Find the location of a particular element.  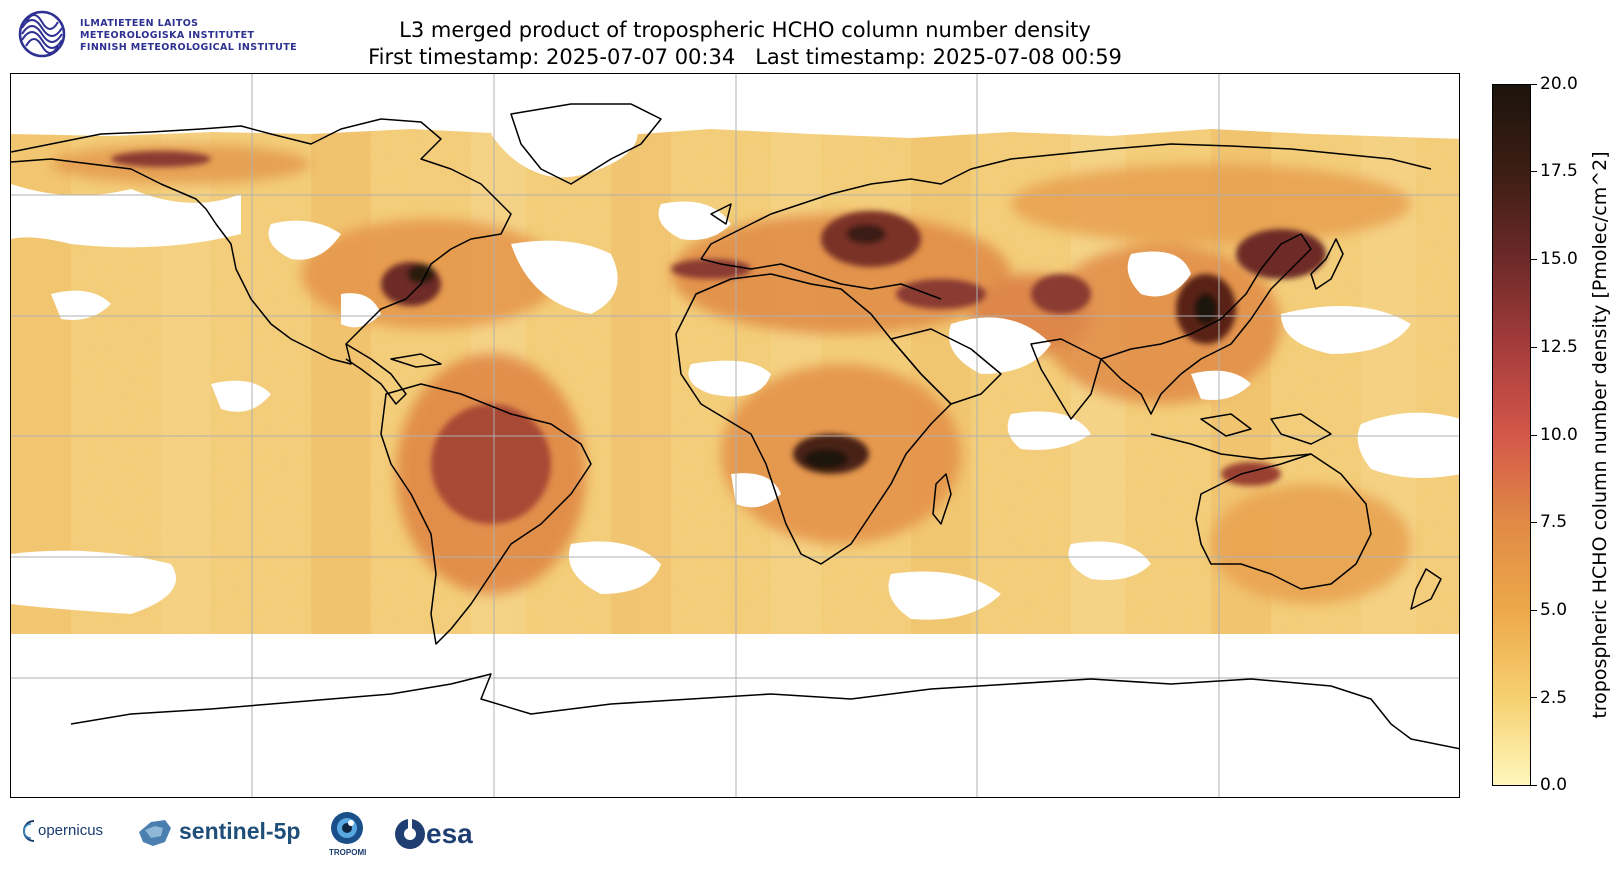

copernicus-icon is located at coordinates (29, 831).